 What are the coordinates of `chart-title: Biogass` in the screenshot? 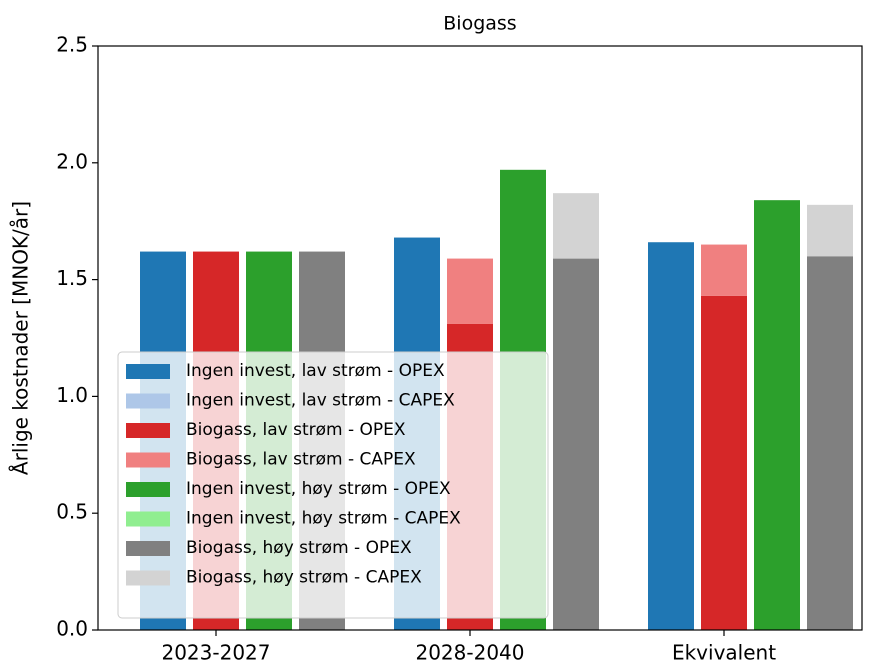 It's located at (479, 24).